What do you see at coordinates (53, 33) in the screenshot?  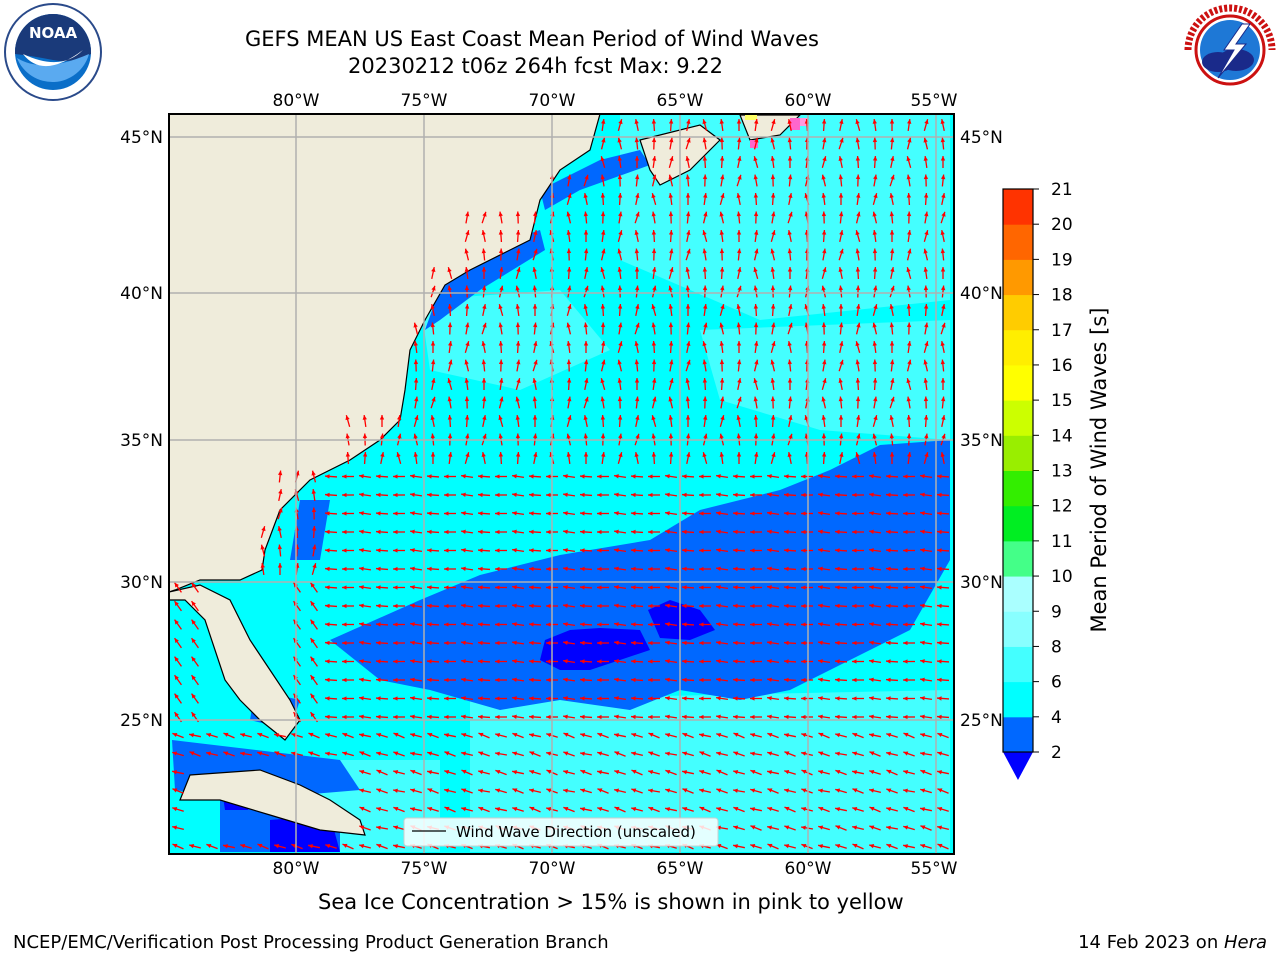 I see `svg-text: NOAA` at bounding box center [53, 33].